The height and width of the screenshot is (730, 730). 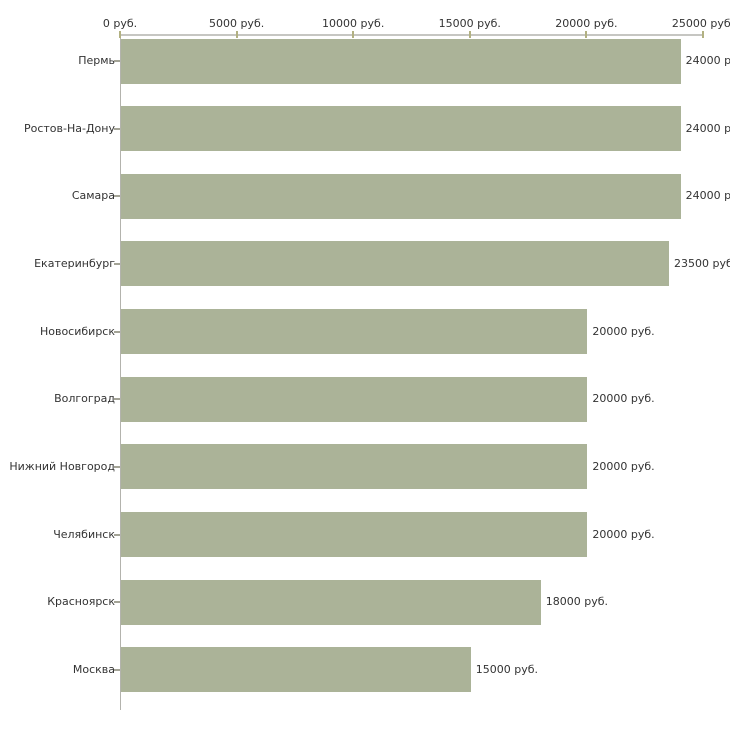 What do you see at coordinates (507, 669) in the screenshot?
I see `bar-value-label: 15000 руб.` at bounding box center [507, 669].